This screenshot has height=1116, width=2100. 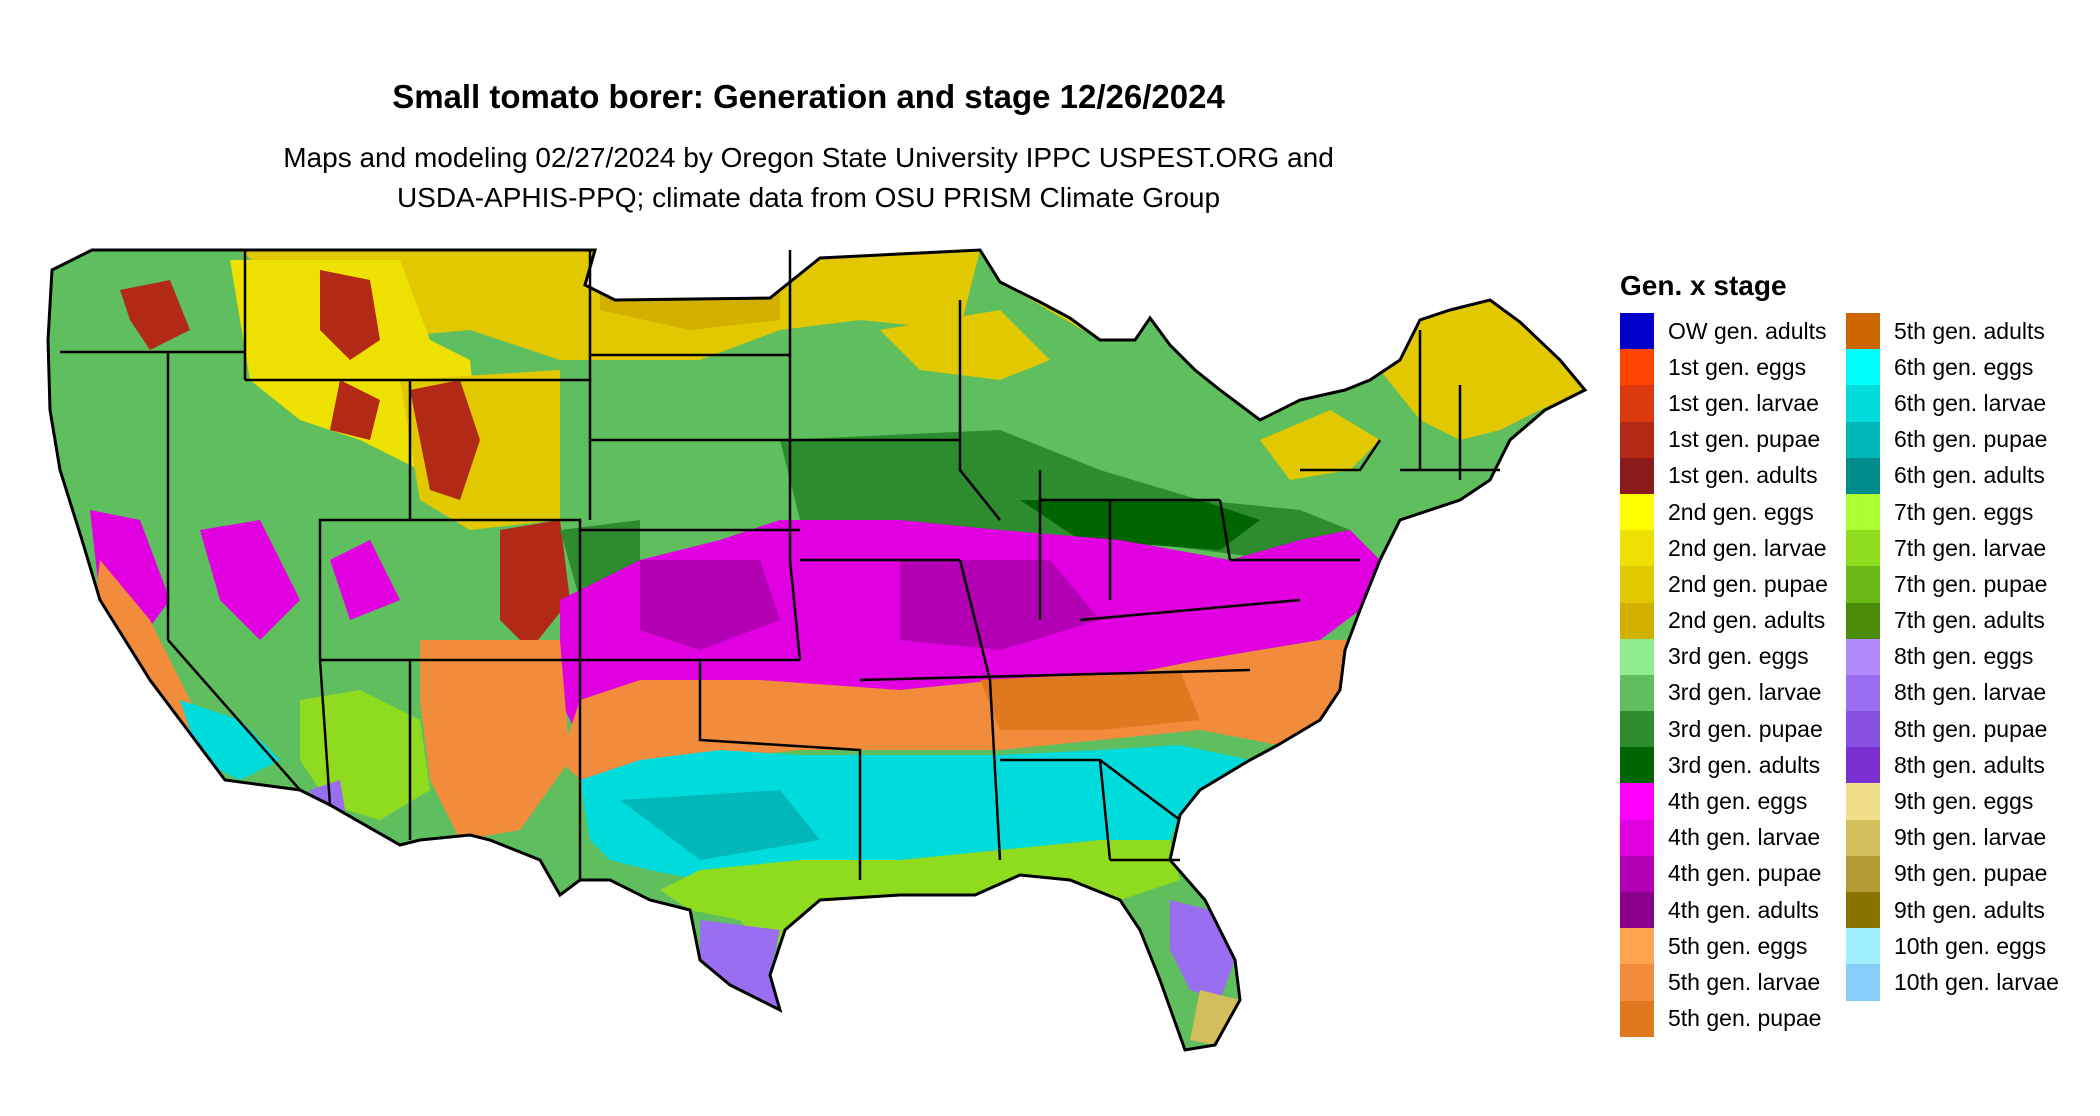 I want to click on legend-label: 5th gen. pupae, so click(x=1745, y=1018).